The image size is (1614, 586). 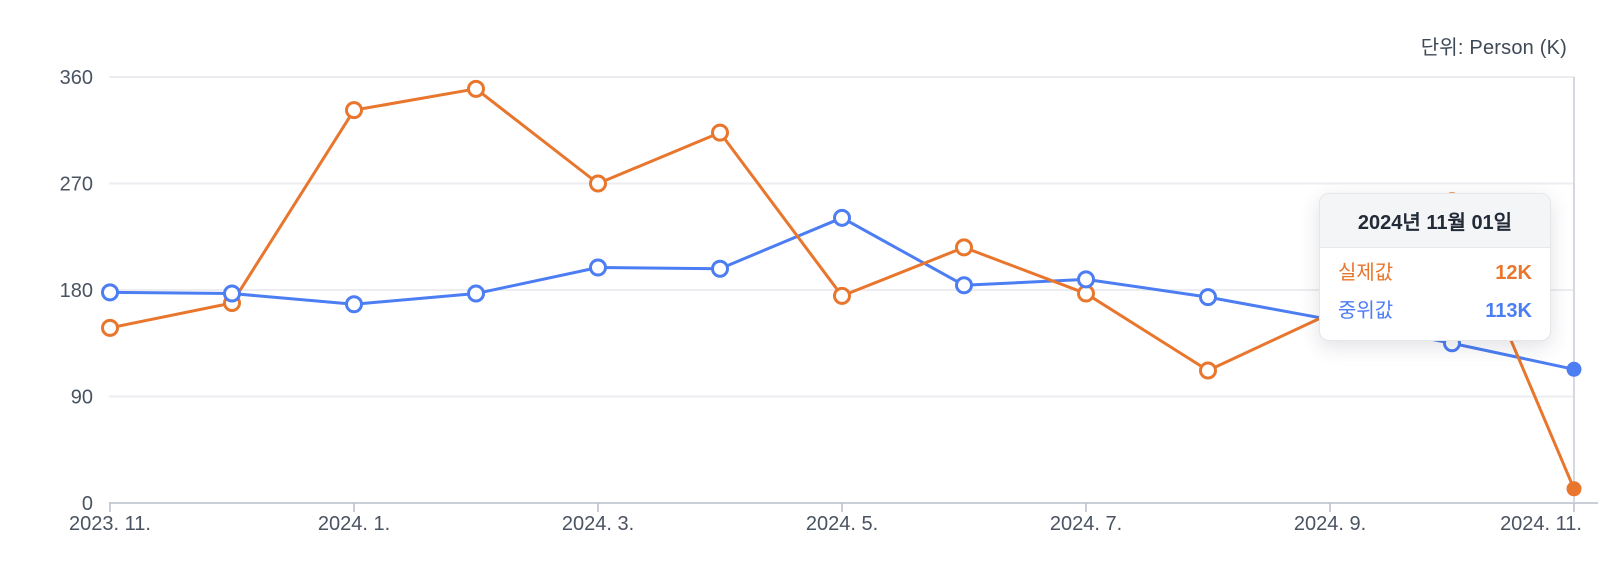 I want to click on hover-tooltip: 2024년 11월 01일 실제값 12K 중위값 113K, so click(x=1435, y=267).